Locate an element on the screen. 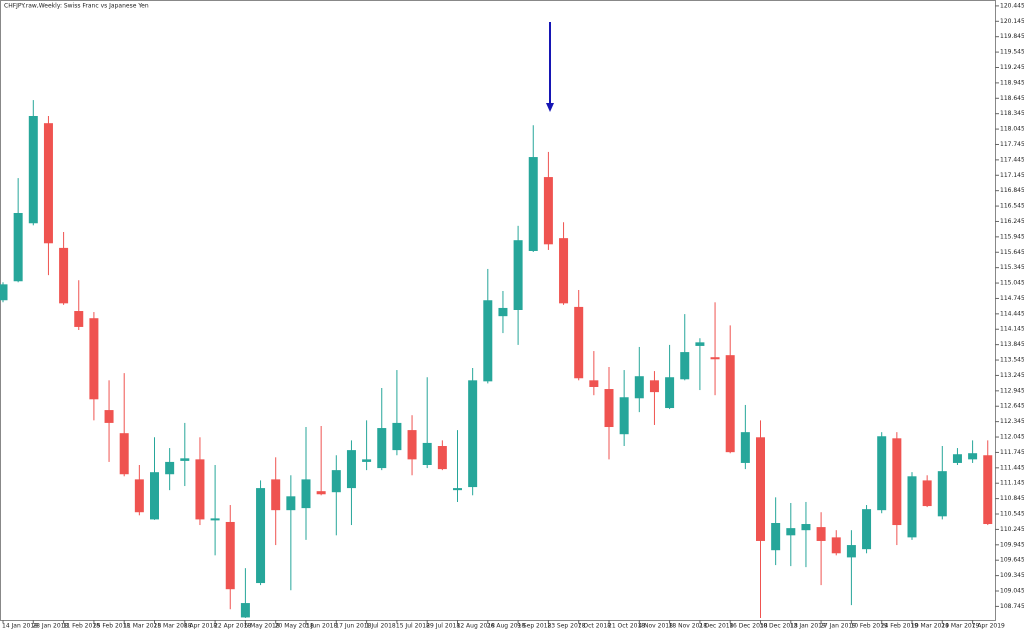  y-tick-label: 112.045 is located at coordinates (1012, 437).